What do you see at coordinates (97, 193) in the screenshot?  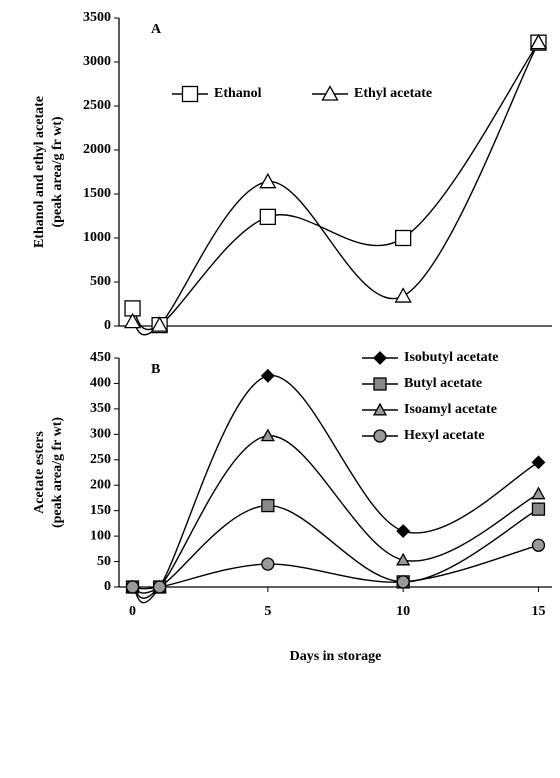 I see `y-tick-label: 1500` at bounding box center [97, 193].